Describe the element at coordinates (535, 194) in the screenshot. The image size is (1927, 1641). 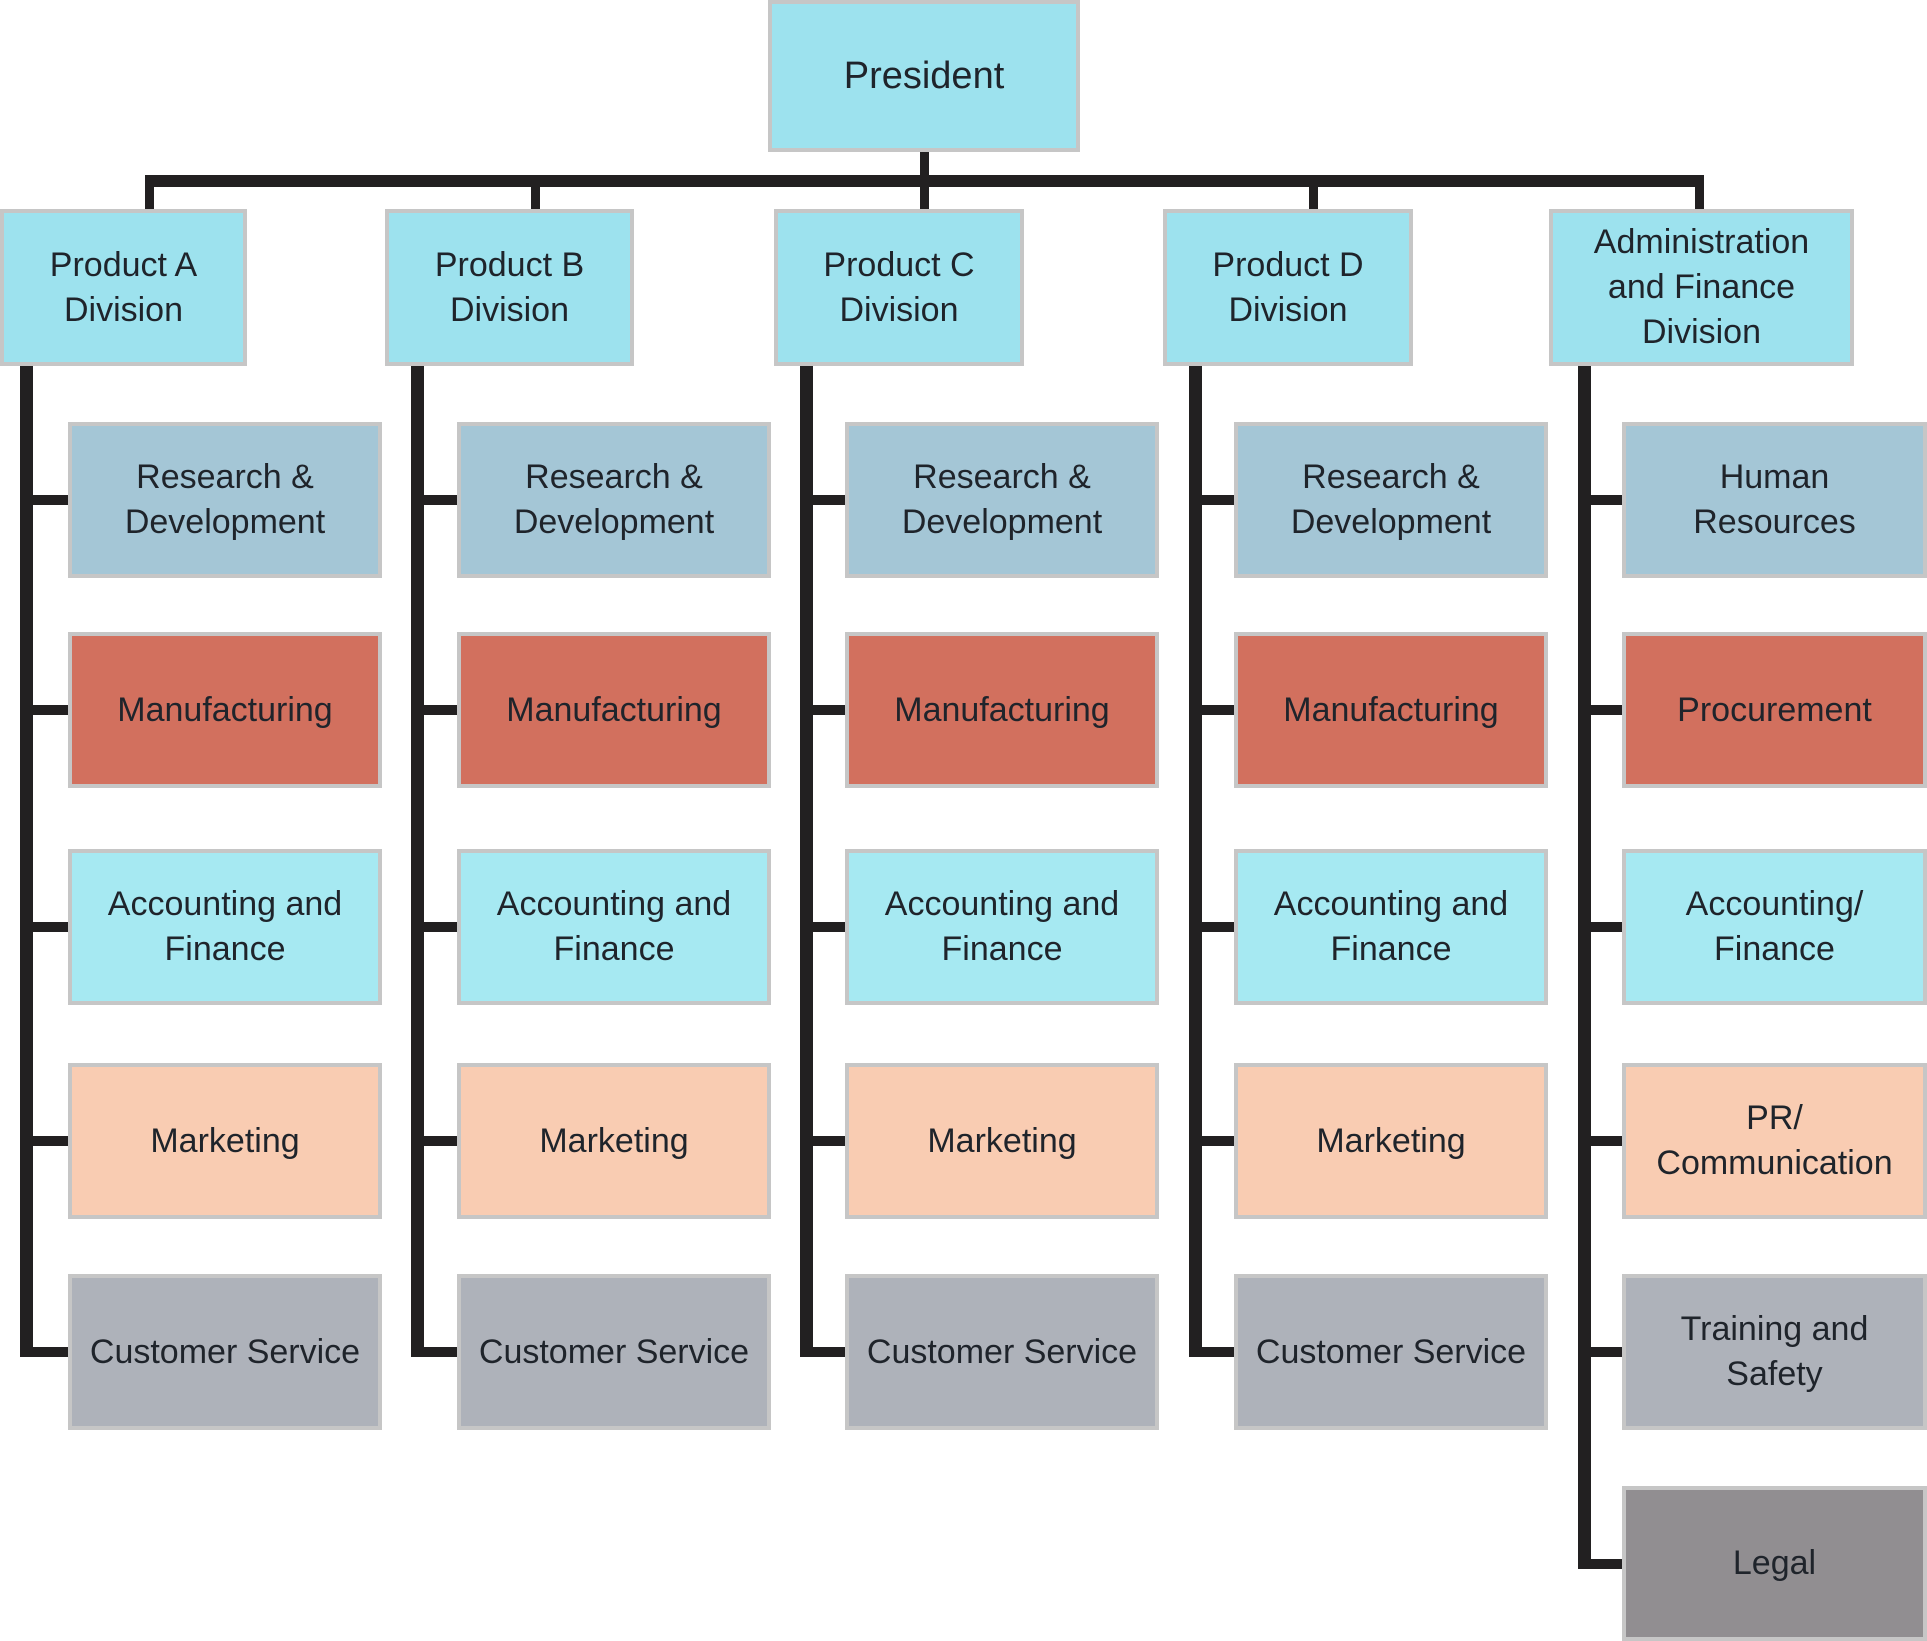
I see `connector-division-stub-b` at that location.